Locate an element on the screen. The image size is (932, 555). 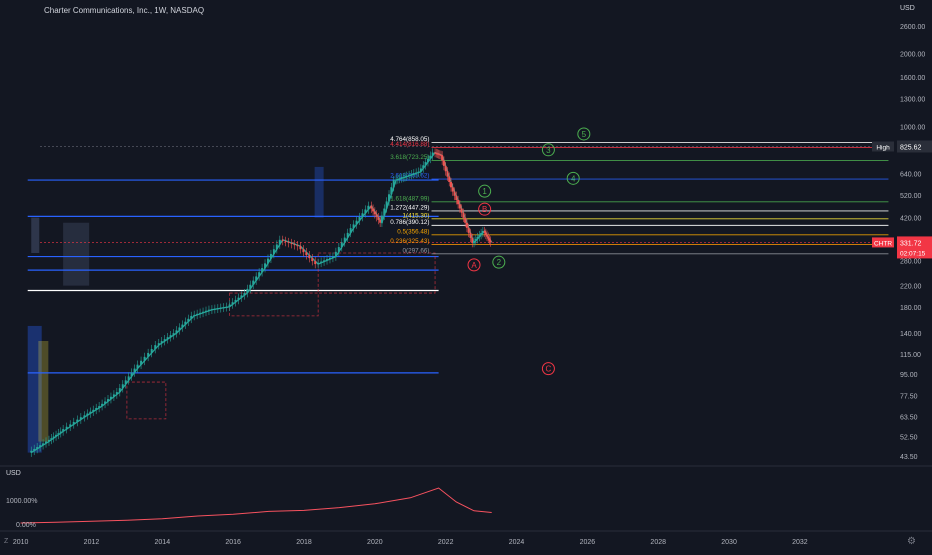
x-axis-tick-label: 2014 is located at coordinates (163, 542).